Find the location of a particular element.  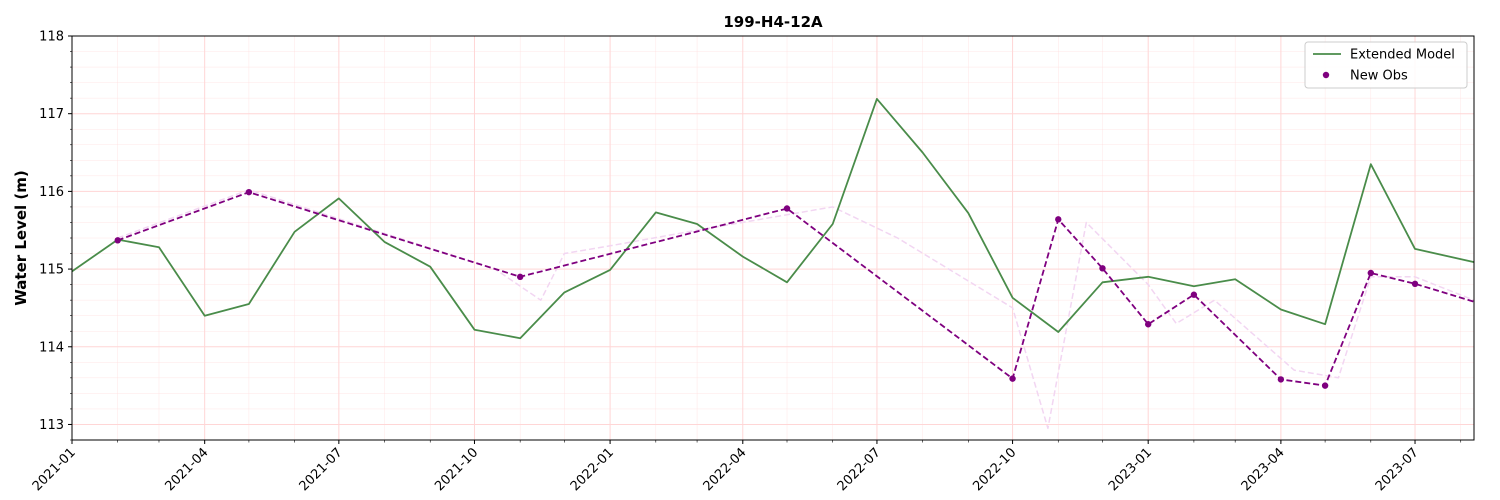

x-tick-label: 2021-04 is located at coordinates (186, 469).